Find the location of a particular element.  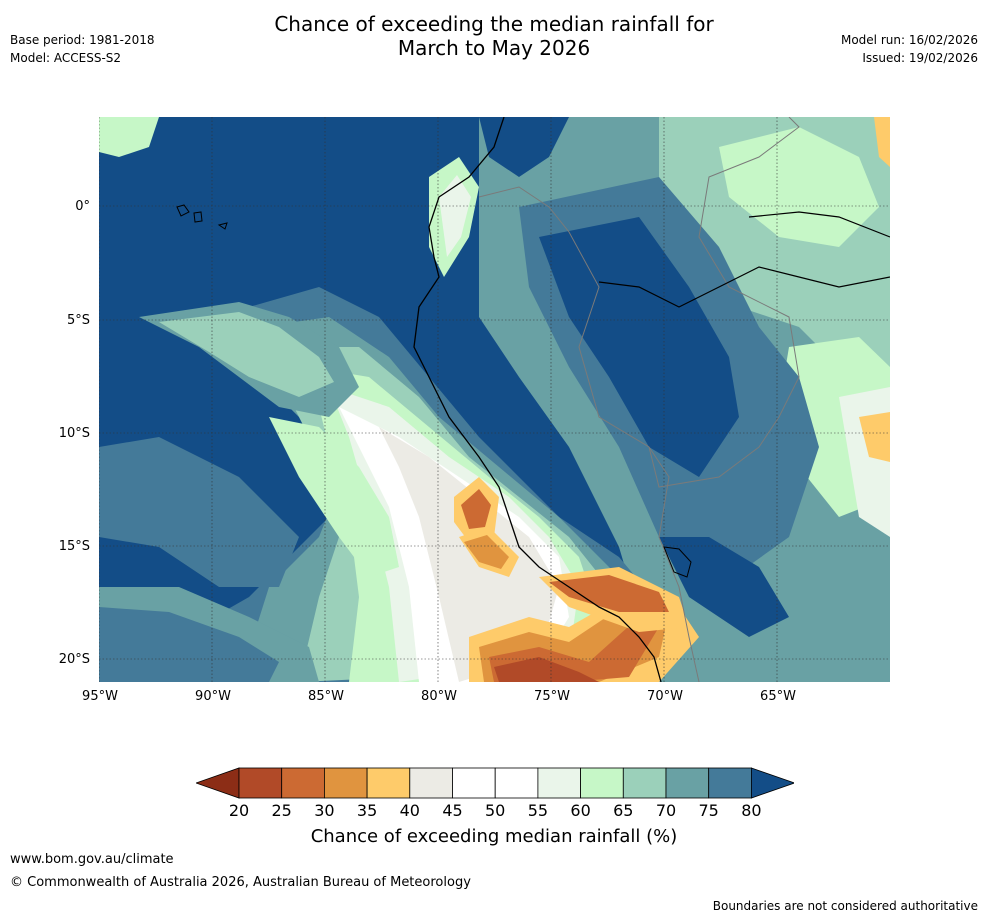

contour-dry-25a is located at coordinates (546, 669).